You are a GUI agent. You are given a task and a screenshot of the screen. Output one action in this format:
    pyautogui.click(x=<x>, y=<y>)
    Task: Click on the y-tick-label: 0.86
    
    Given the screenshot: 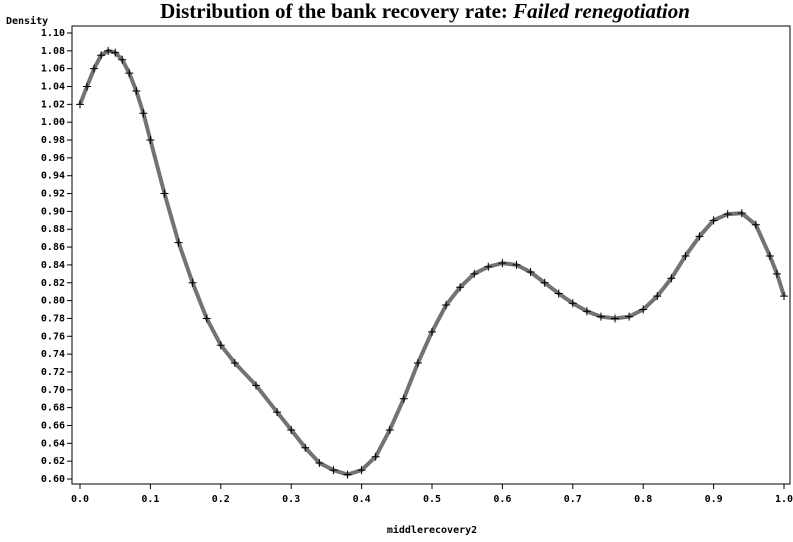 What is the action you would take?
    pyautogui.click(x=53, y=247)
    